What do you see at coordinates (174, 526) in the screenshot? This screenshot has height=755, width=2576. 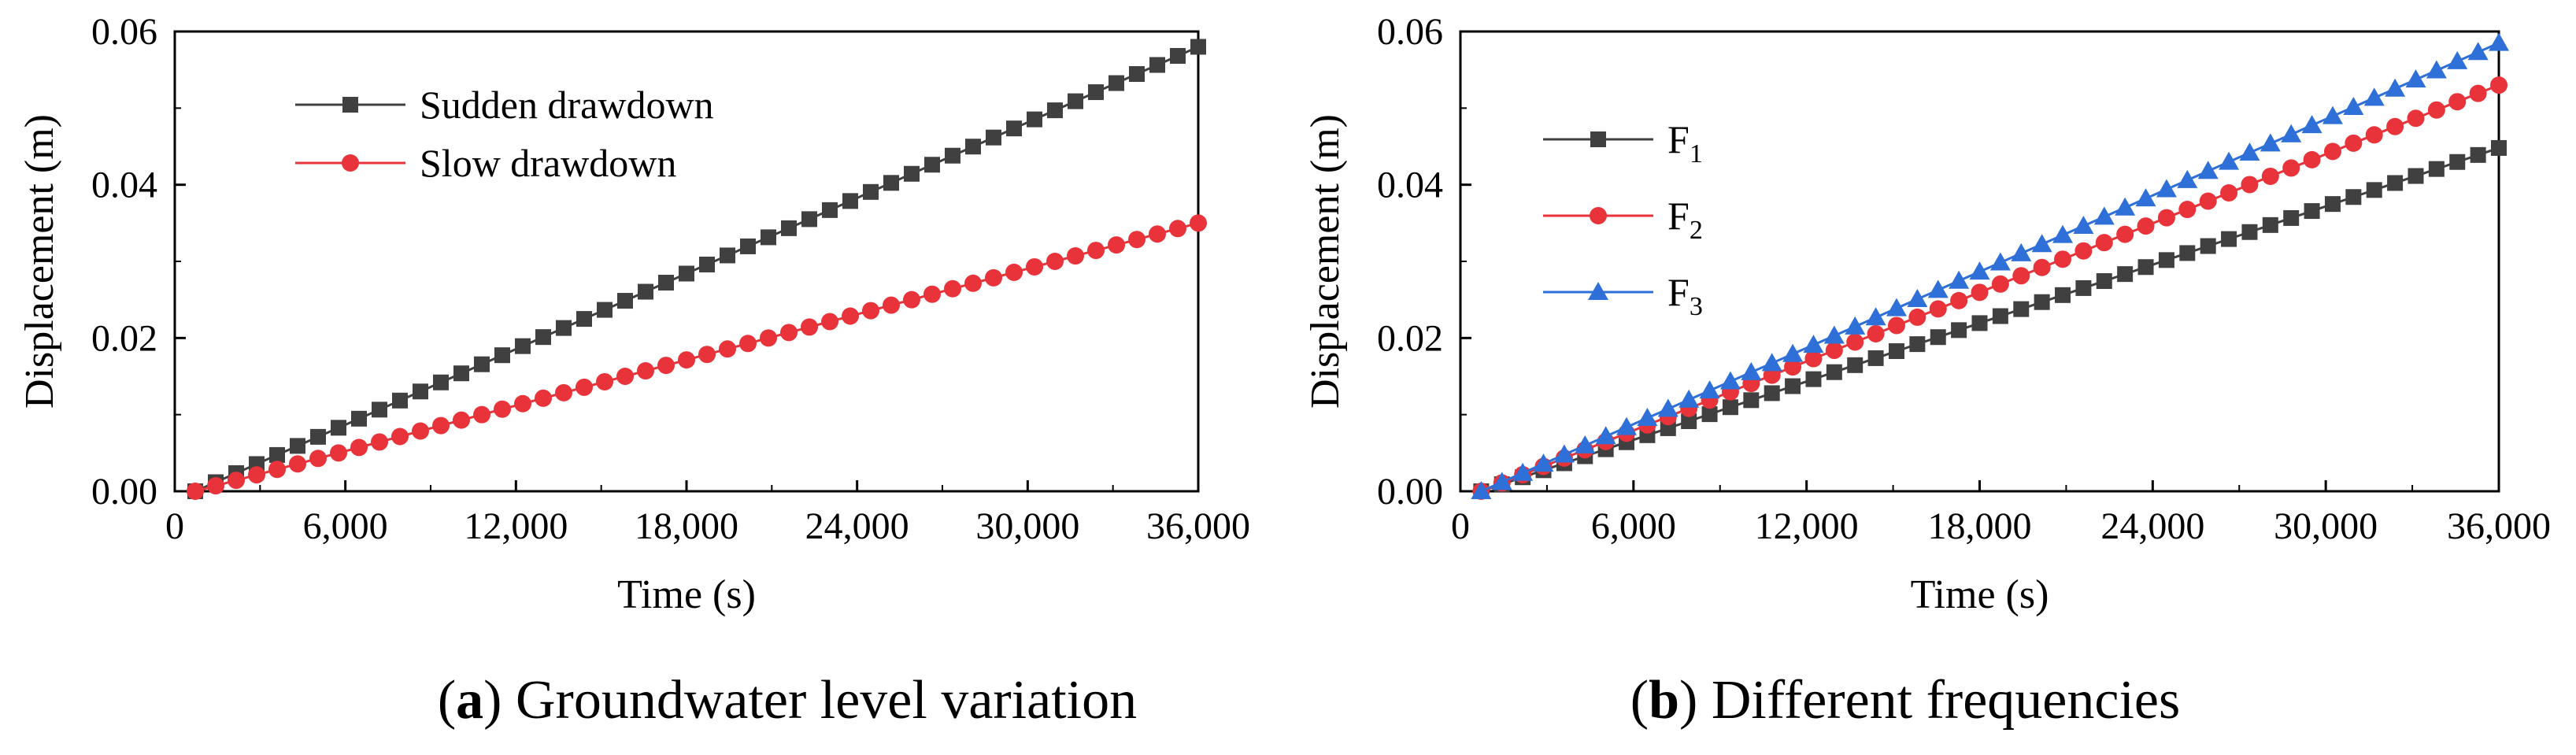 I see `x-tick-label: 0` at bounding box center [174, 526].